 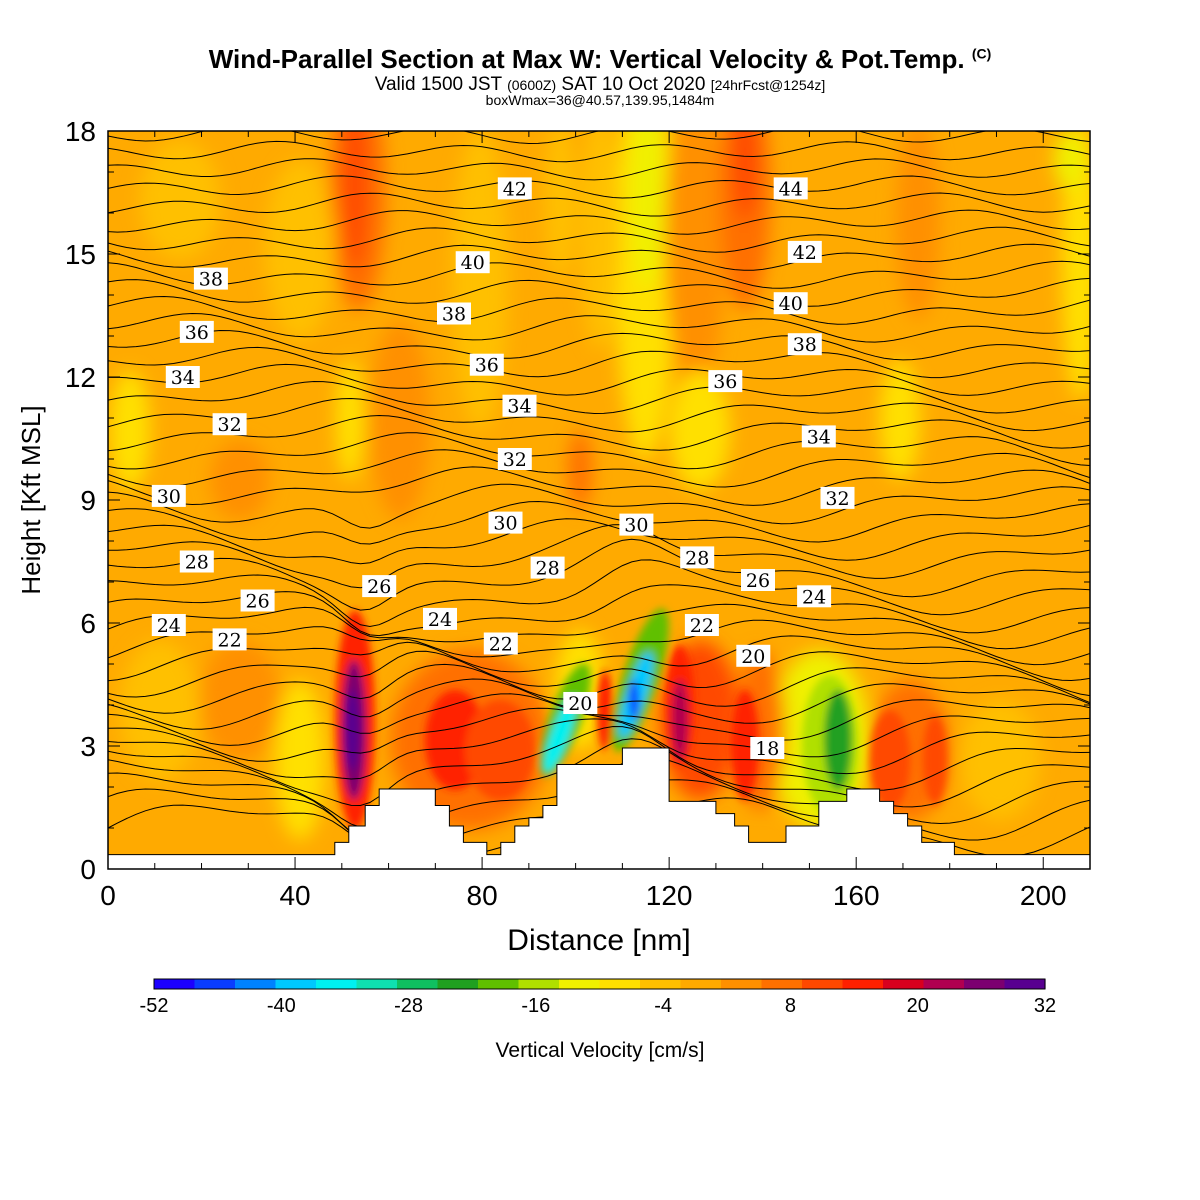 I want to click on colorbar-tick-labels: -52 -40 -28 -16 -4 8 20 32, so click(x=598, y=1006).